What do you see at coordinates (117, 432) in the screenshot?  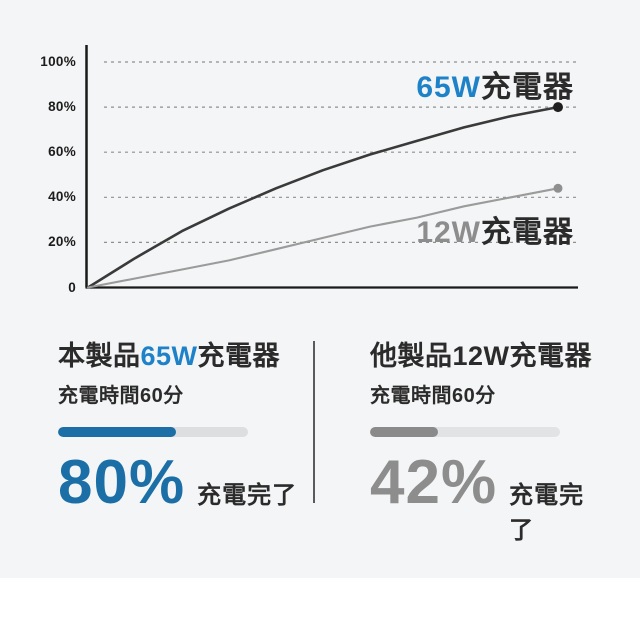 I see `progress-bar-65w-fill` at bounding box center [117, 432].